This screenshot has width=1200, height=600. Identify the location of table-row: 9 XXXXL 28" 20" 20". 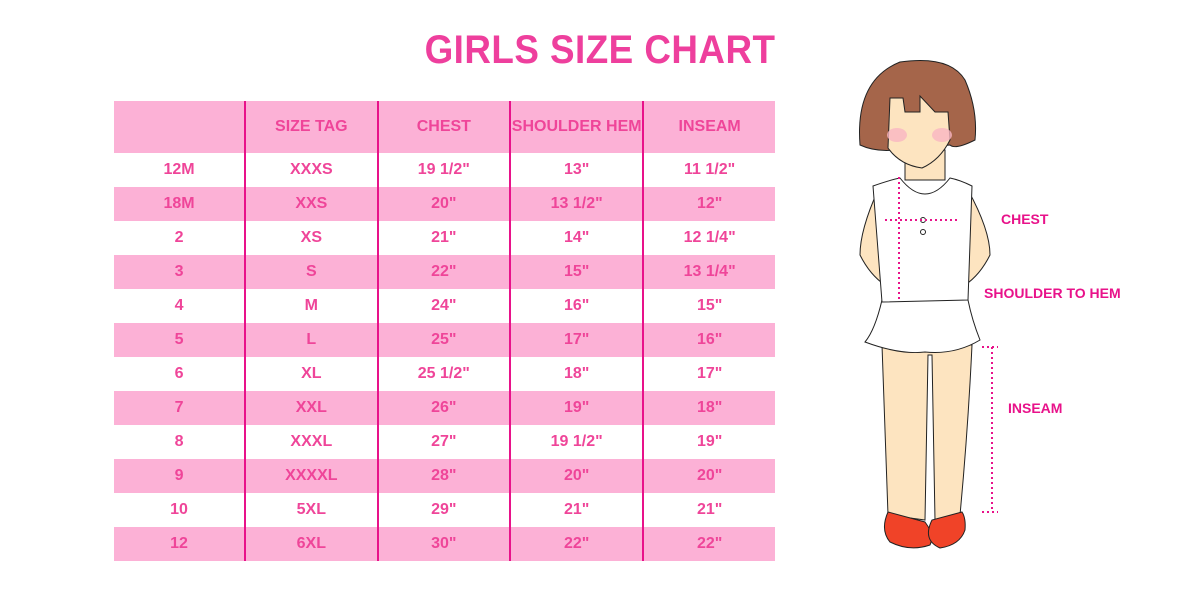
(444, 476).